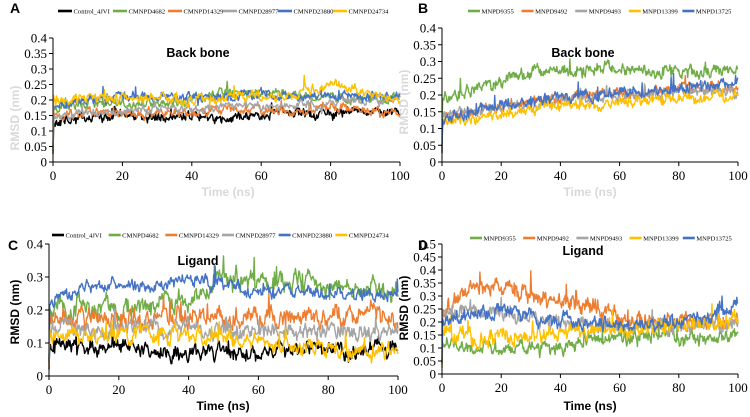 Image resolution: width=750 pixels, height=417 pixels. Describe the element at coordinates (139, 11) in the screenshot. I see `legend-item: CMNPD4682` at that location.